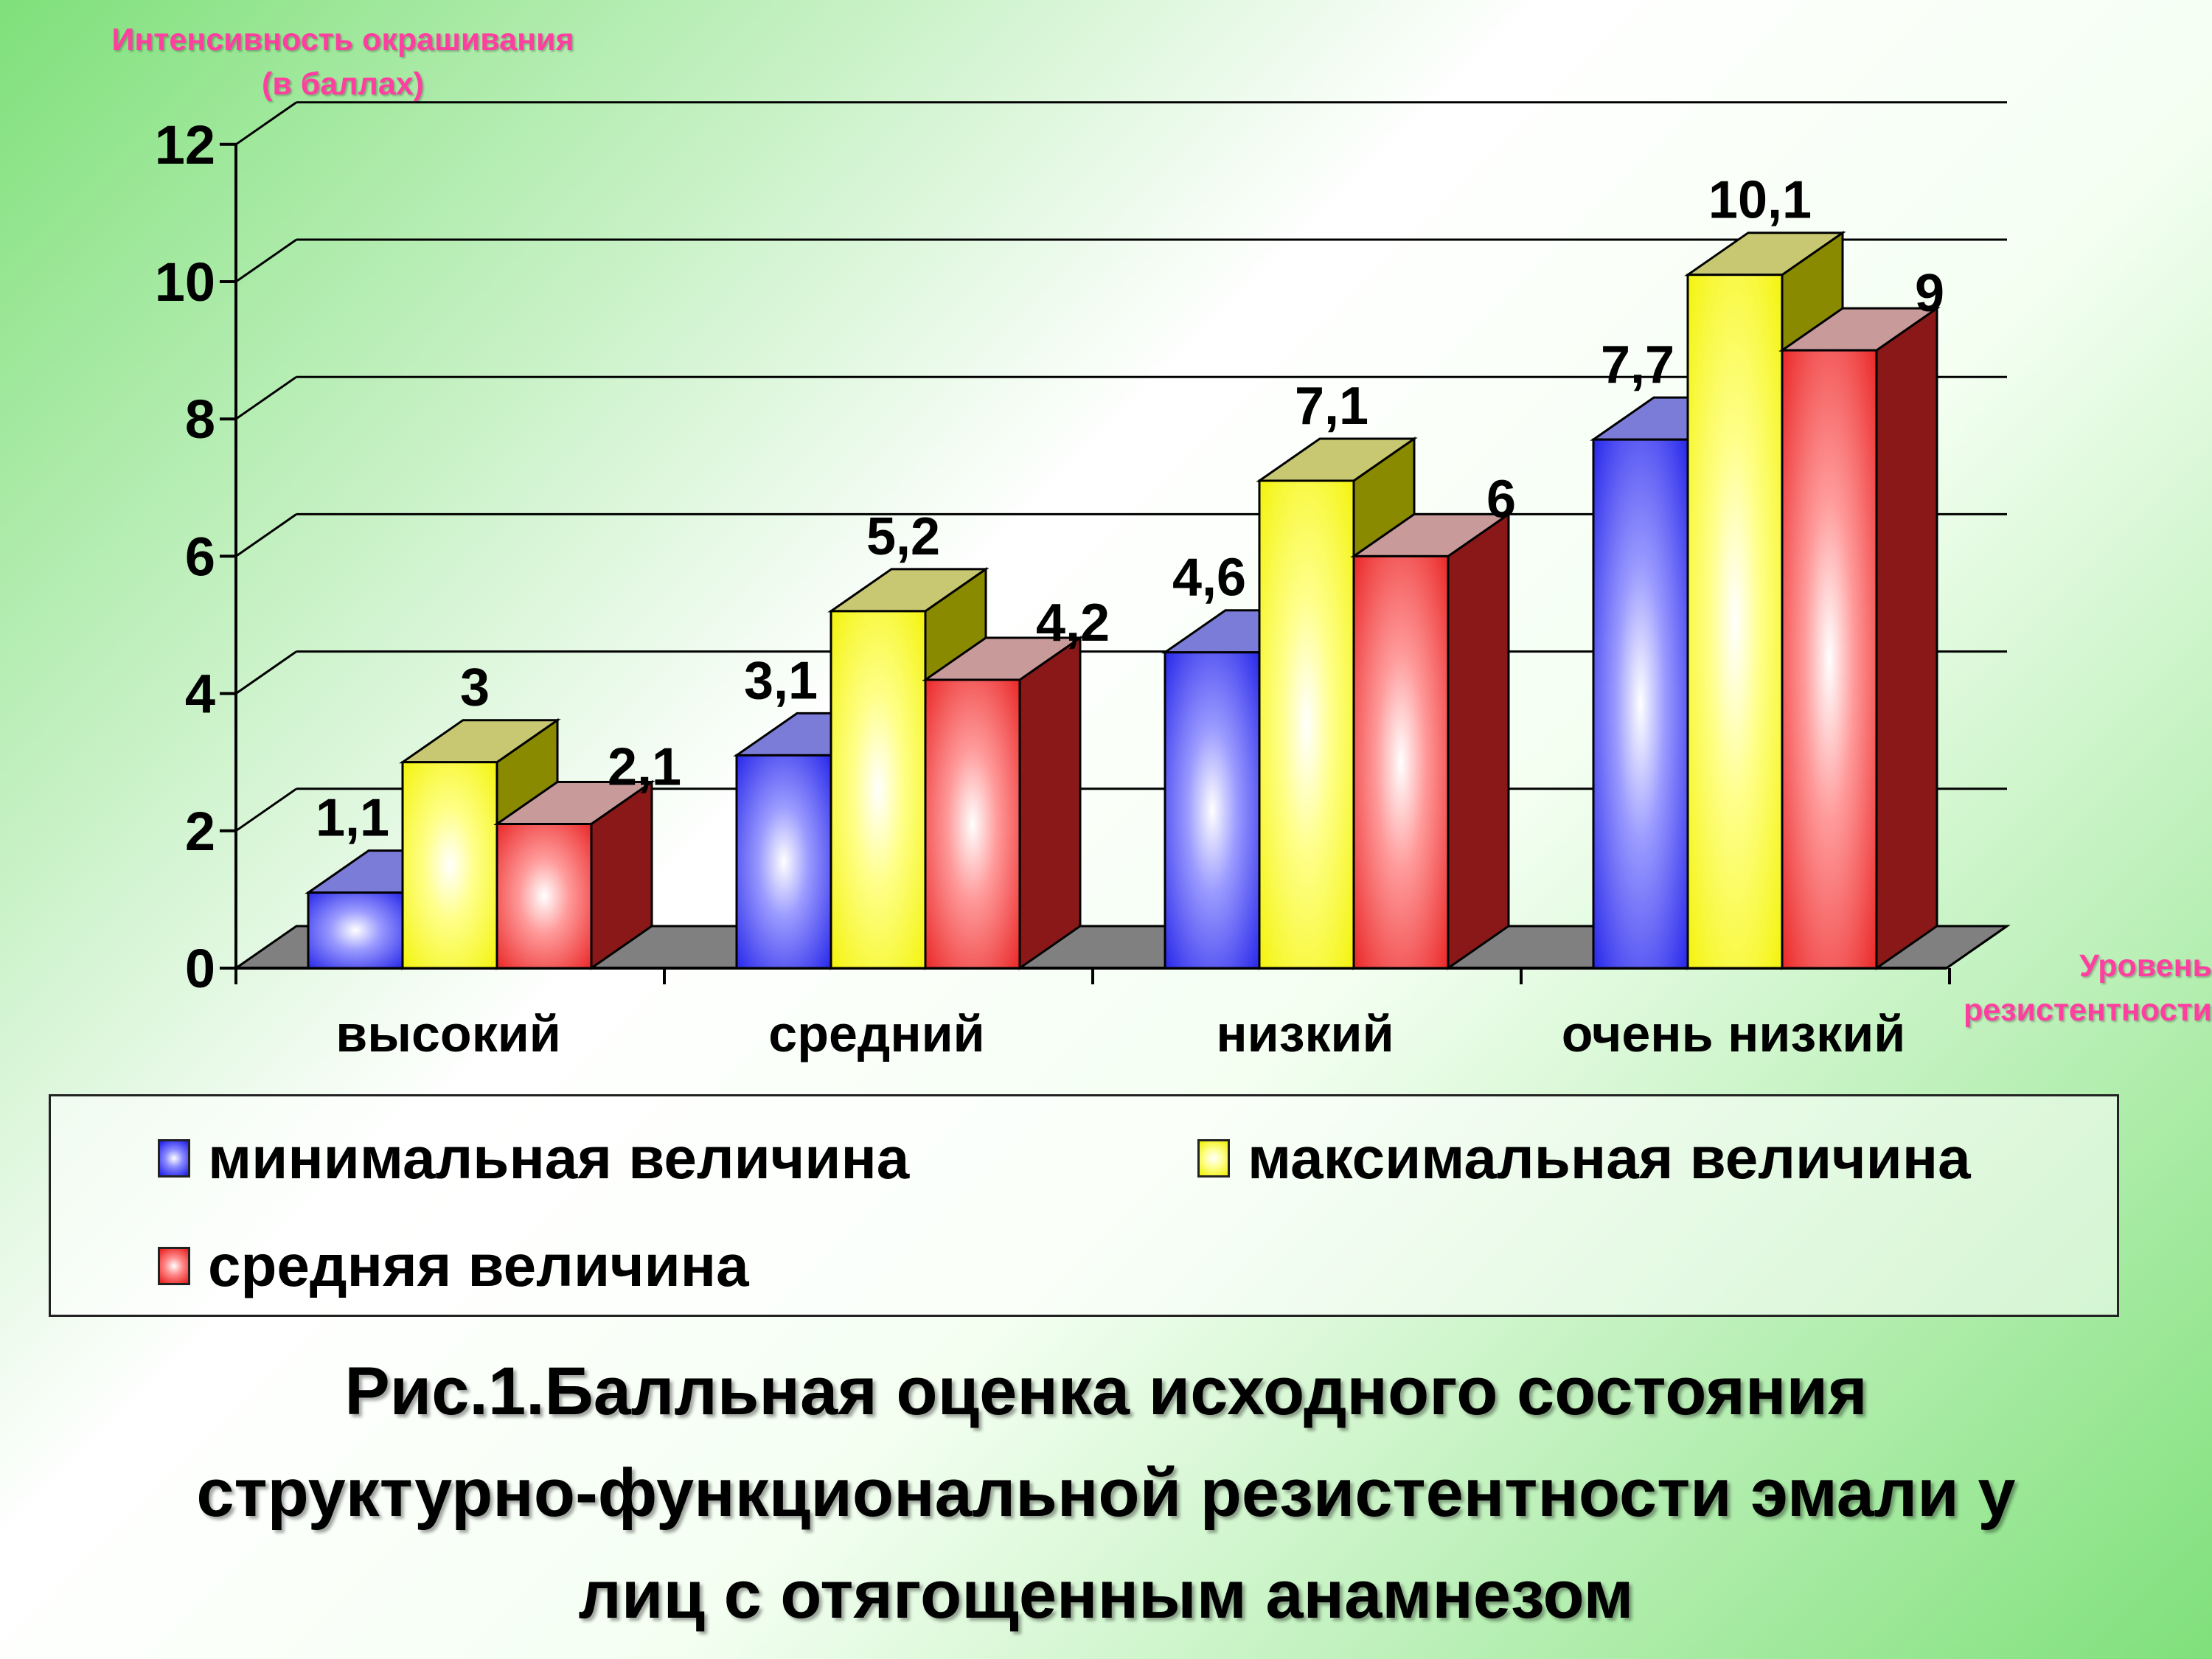 This screenshot has width=2212, height=1659. Describe the element at coordinates (1929, 293) in the screenshot. I see `data-label: 9` at that location.